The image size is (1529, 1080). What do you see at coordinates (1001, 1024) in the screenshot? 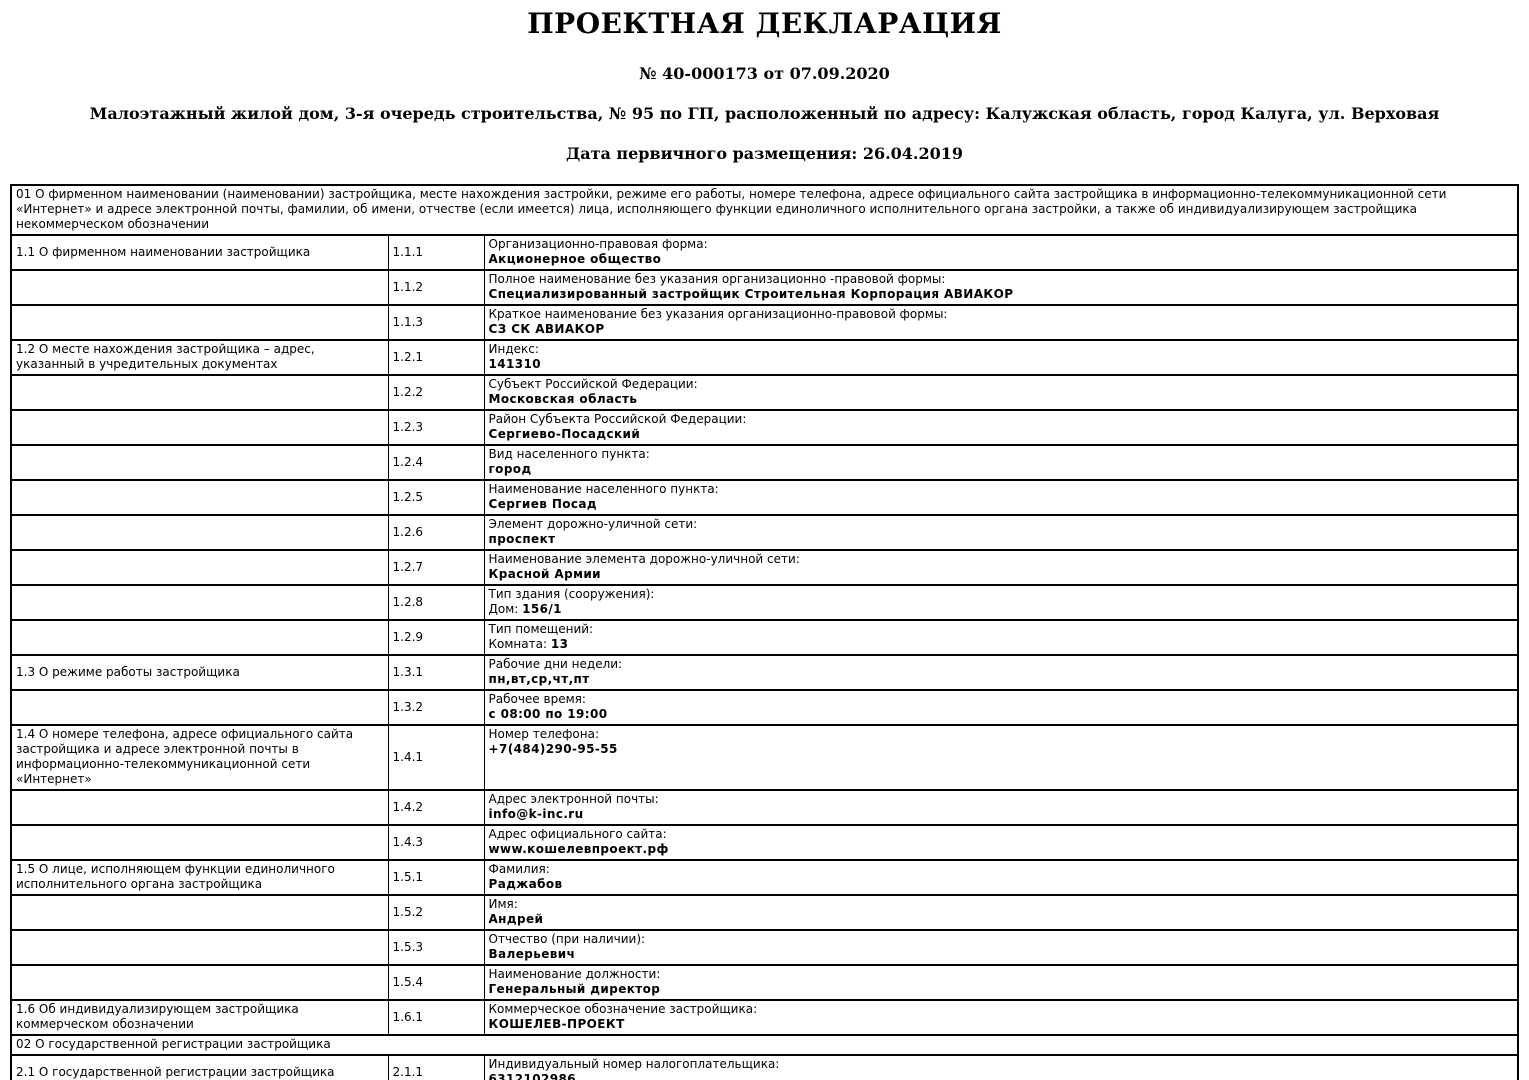
I see `field-value-line: КОШЕЛЕВ-ПРОЕКТ` at bounding box center [1001, 1024].